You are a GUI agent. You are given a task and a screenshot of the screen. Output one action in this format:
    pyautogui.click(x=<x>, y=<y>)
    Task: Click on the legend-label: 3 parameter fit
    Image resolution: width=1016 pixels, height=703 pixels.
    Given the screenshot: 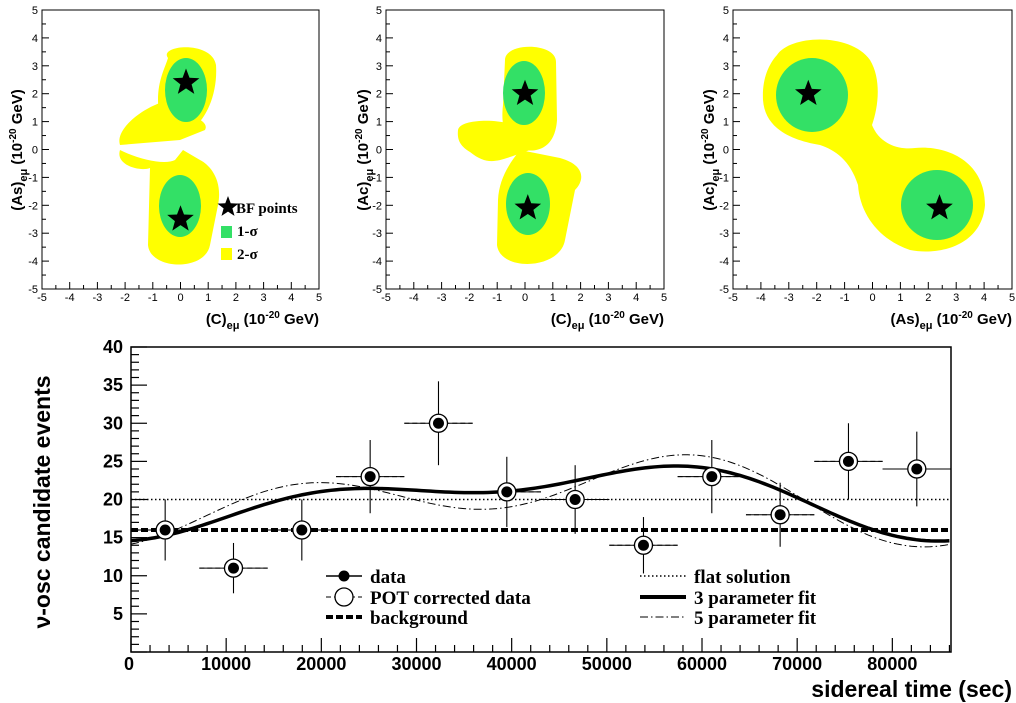 What is the action you would take?
    pyautogui.click(x=755, y=598)
    